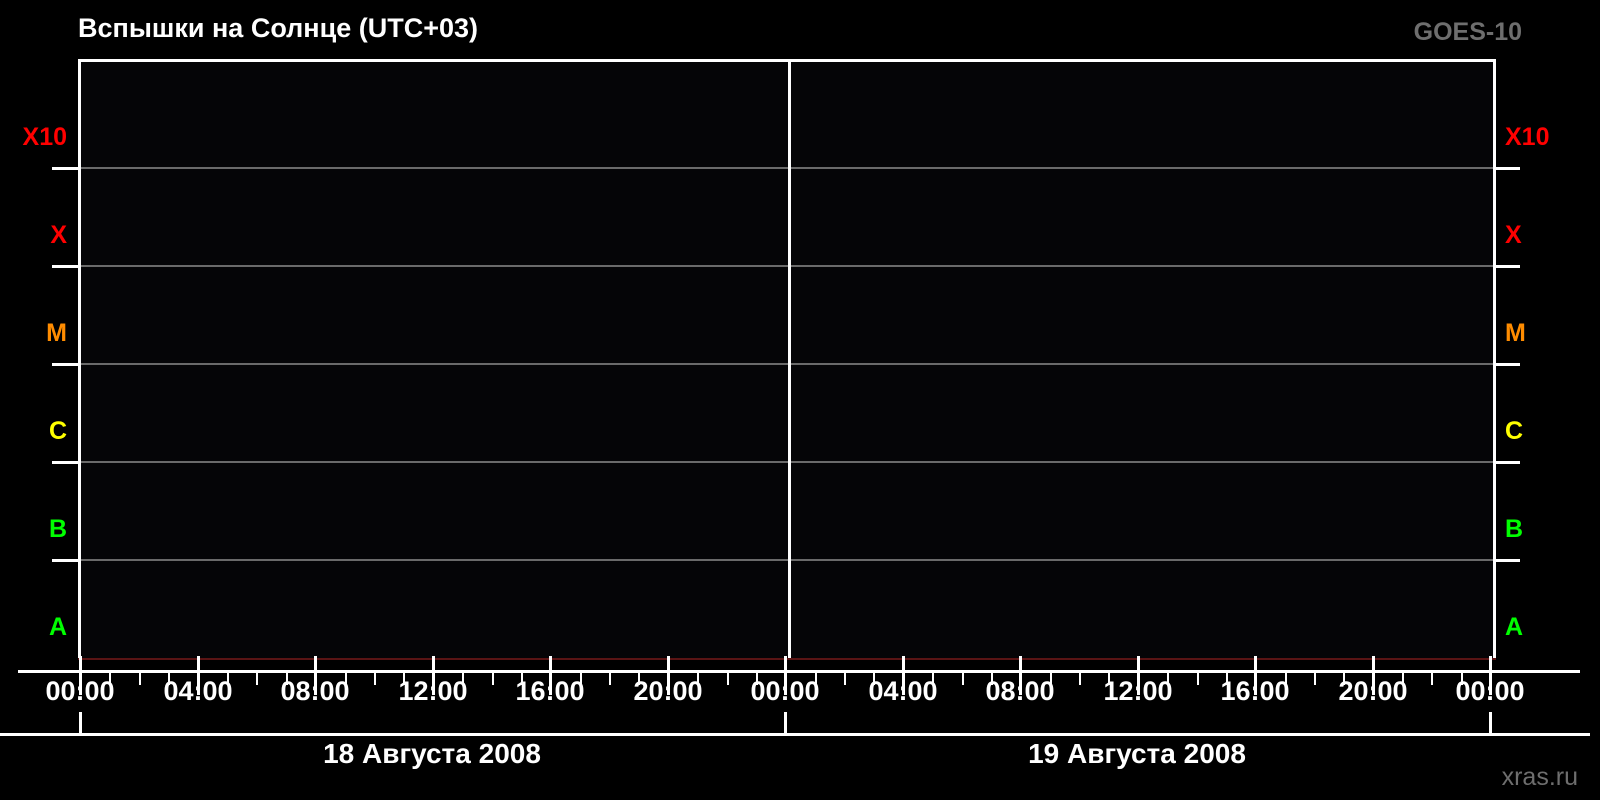 This screenshot has width=1600, height=800. What do you see at coordinates (1513, 235) in the screenshot?
I see `y-axis-class-label-right-x: X` at bounding box center [1513, 235].